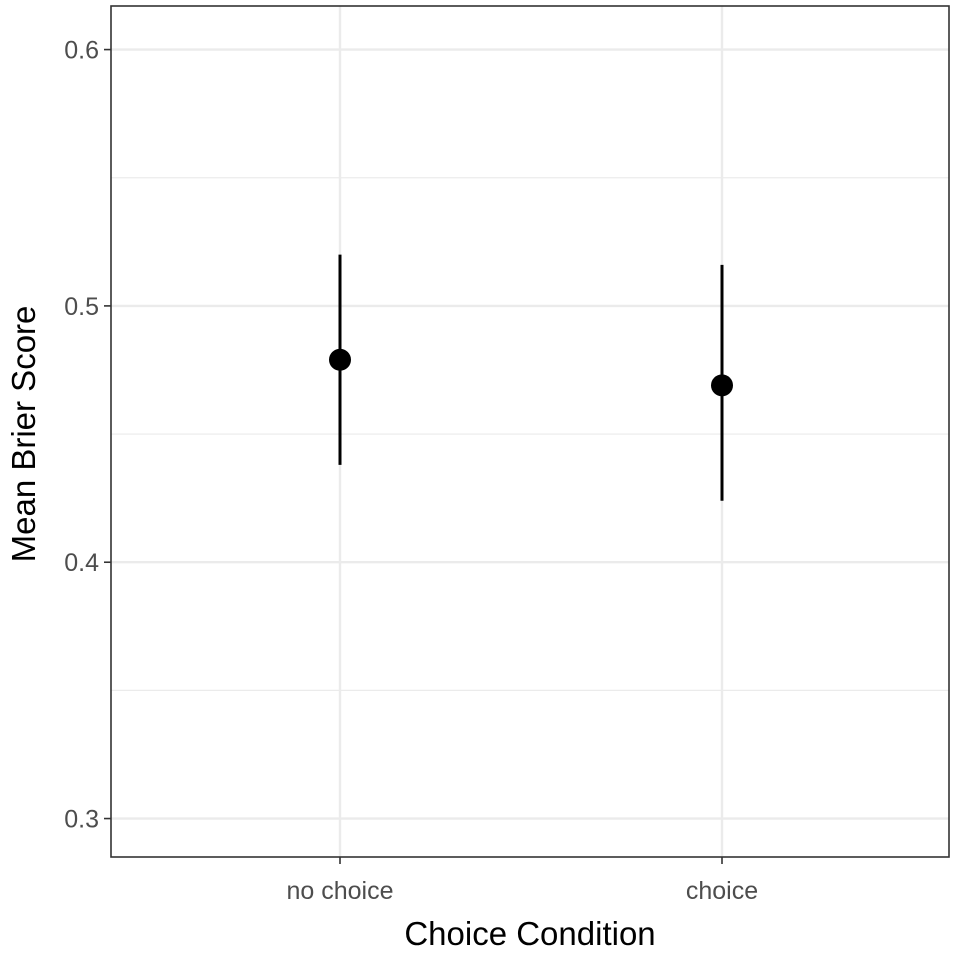 This screenshot has width=964, height=958. Describe the element at coordinates (23, 434) in the screenshot. I see `y-axis-title: Mean Brier Score` at that location.